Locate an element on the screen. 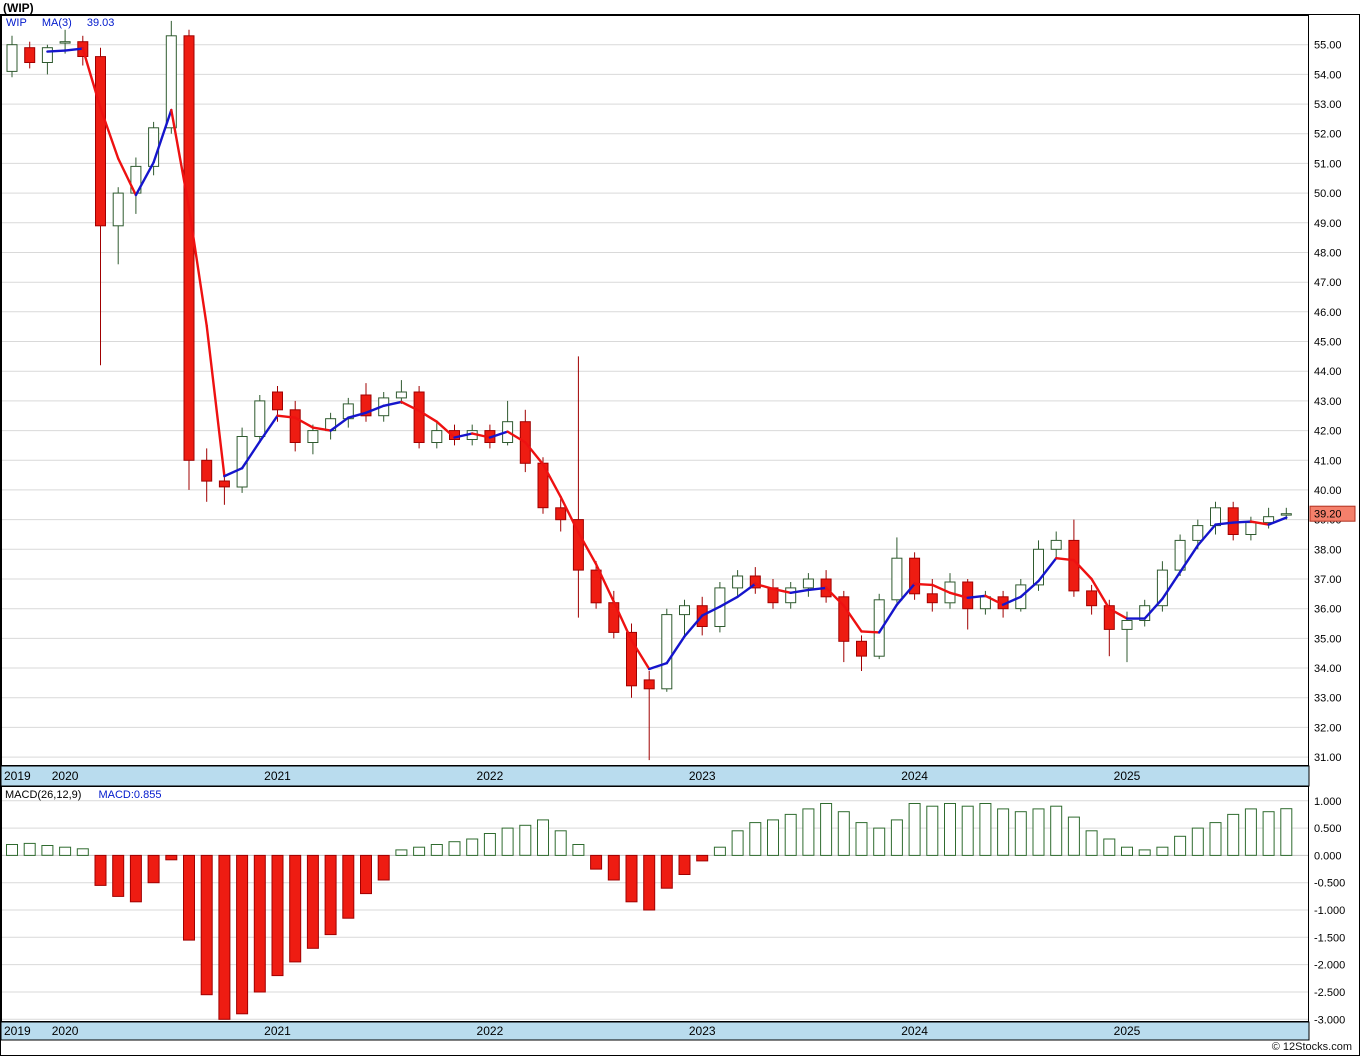  svg-text: 53.00 is located at coordinates (1328, 105).